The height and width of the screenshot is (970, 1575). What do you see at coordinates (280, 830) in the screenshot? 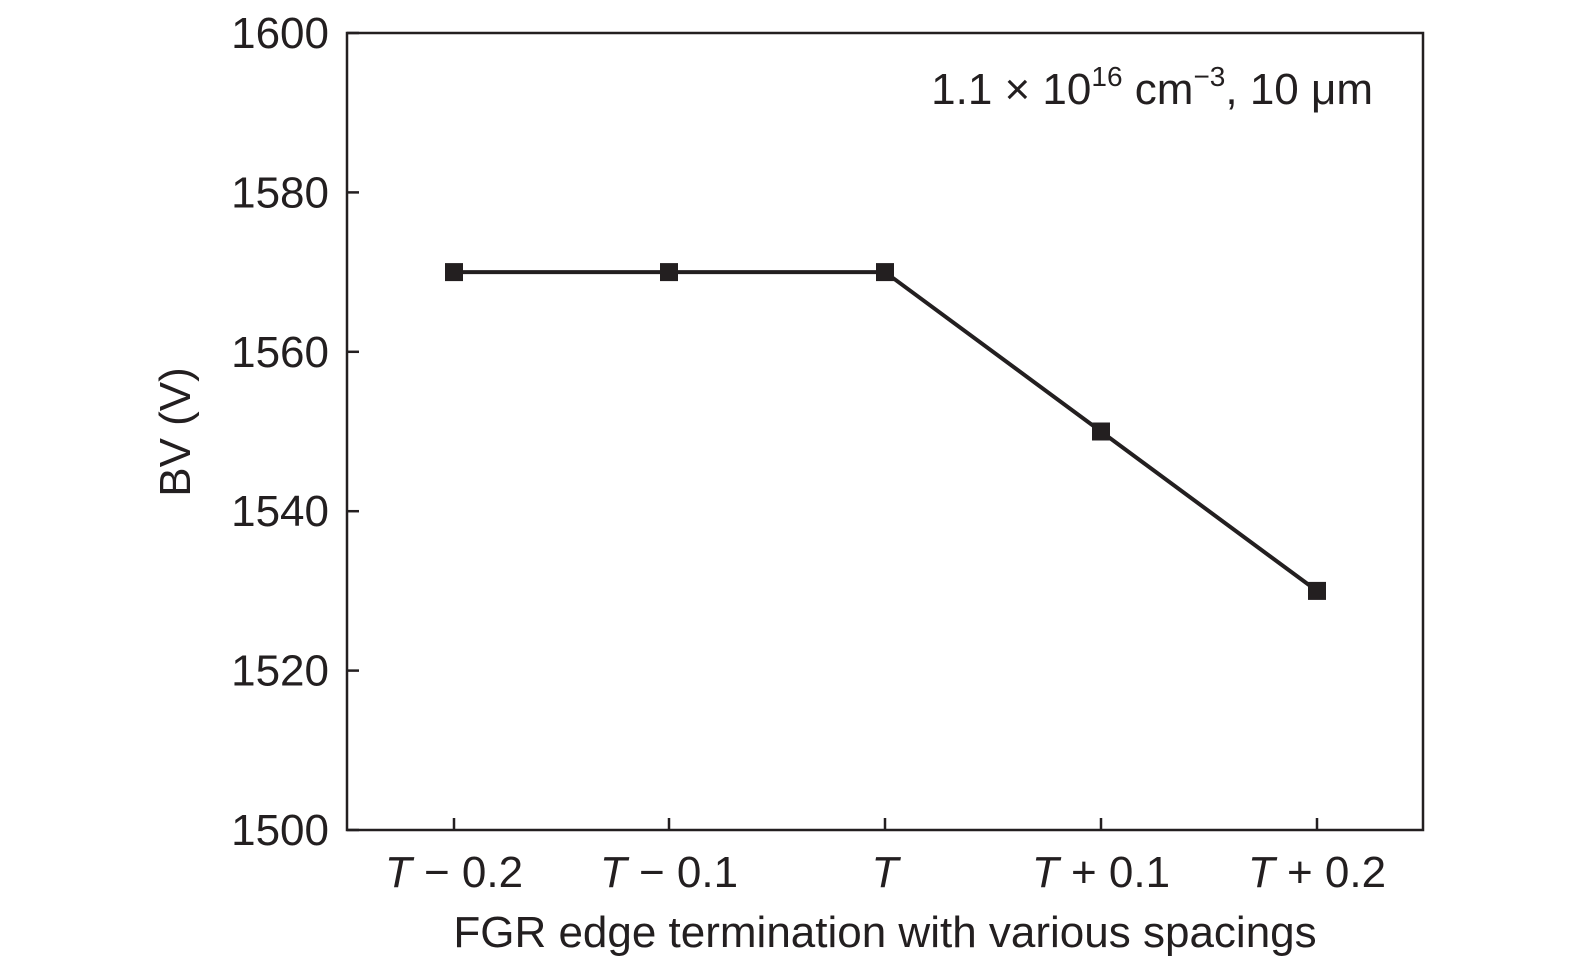
I see `y-tick-label: 1500` at bounding box center [280, 830].